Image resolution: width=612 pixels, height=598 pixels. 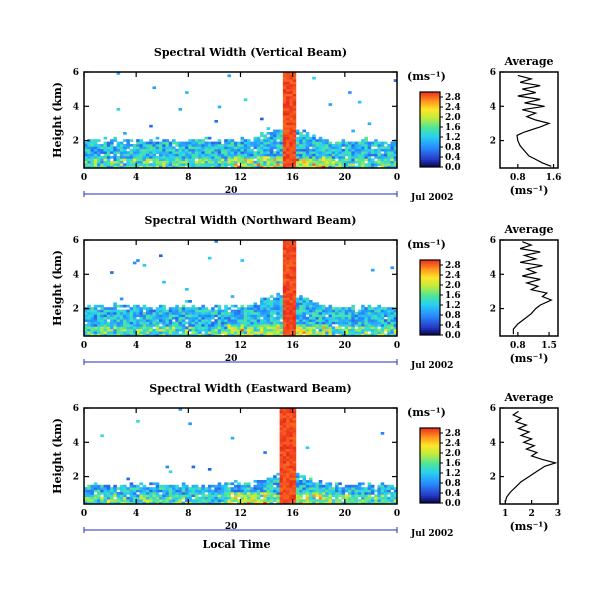 I want to click on colorbar-tick-label: 1.2, so click(x=453, y=474).